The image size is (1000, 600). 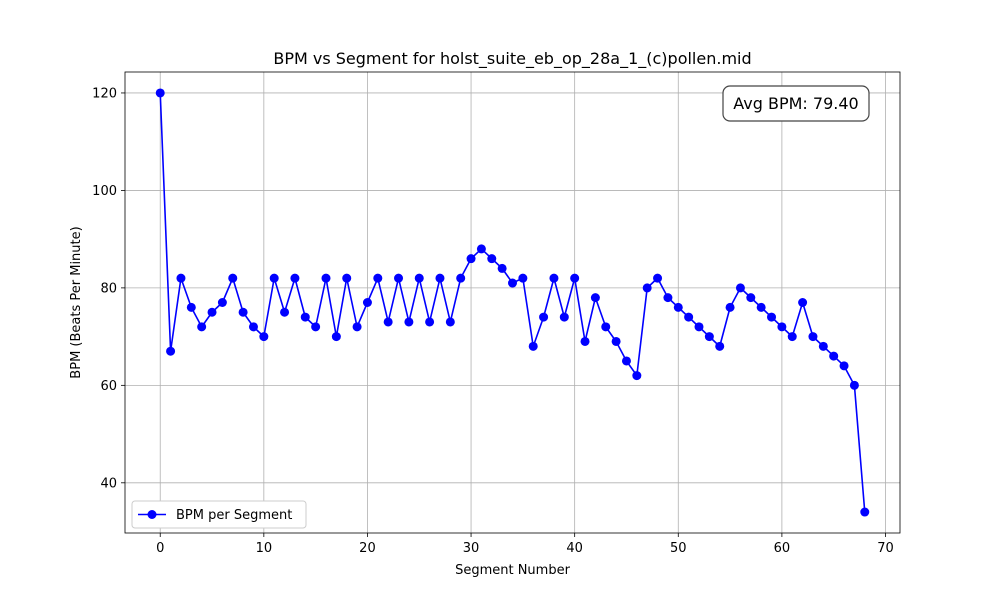 What do you see at coordinates (104, 191) in the screenshot?
I see `y-tick-label: 100` at bounding box center [104, 191].